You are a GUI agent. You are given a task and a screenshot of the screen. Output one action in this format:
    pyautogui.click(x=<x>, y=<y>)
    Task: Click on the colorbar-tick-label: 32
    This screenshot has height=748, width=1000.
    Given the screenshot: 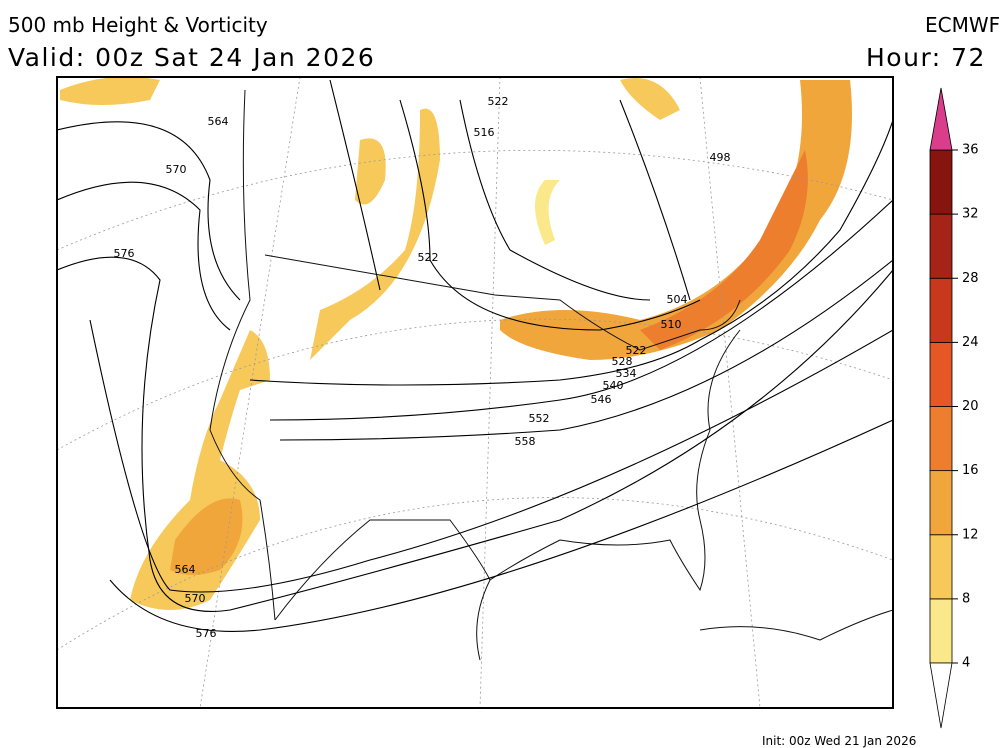 What is the action you would take?
    pyautogui.click(x=970, y=214)
    